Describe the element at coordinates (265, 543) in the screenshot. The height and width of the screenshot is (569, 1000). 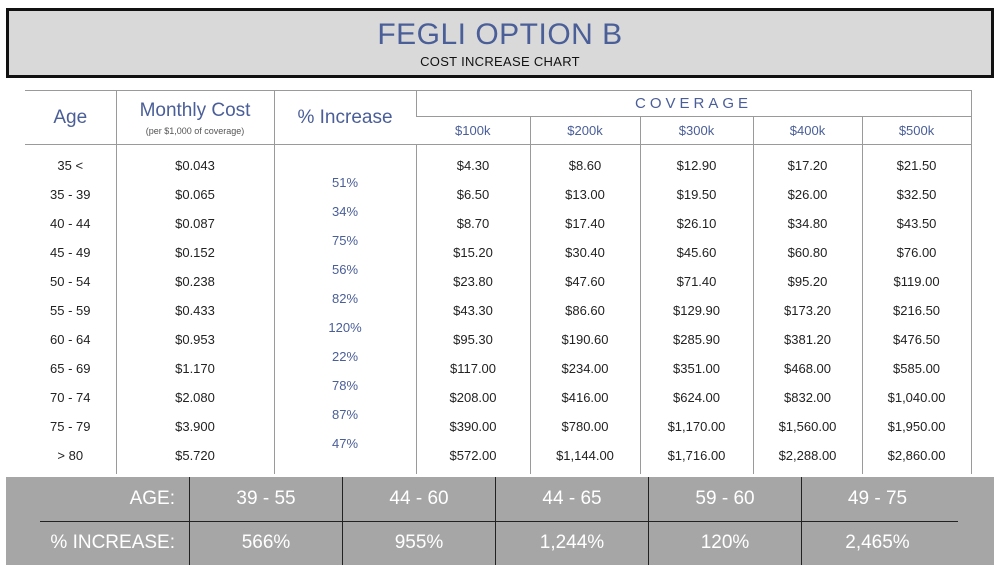
I see `summary-increase-cell: 566%` at that location.